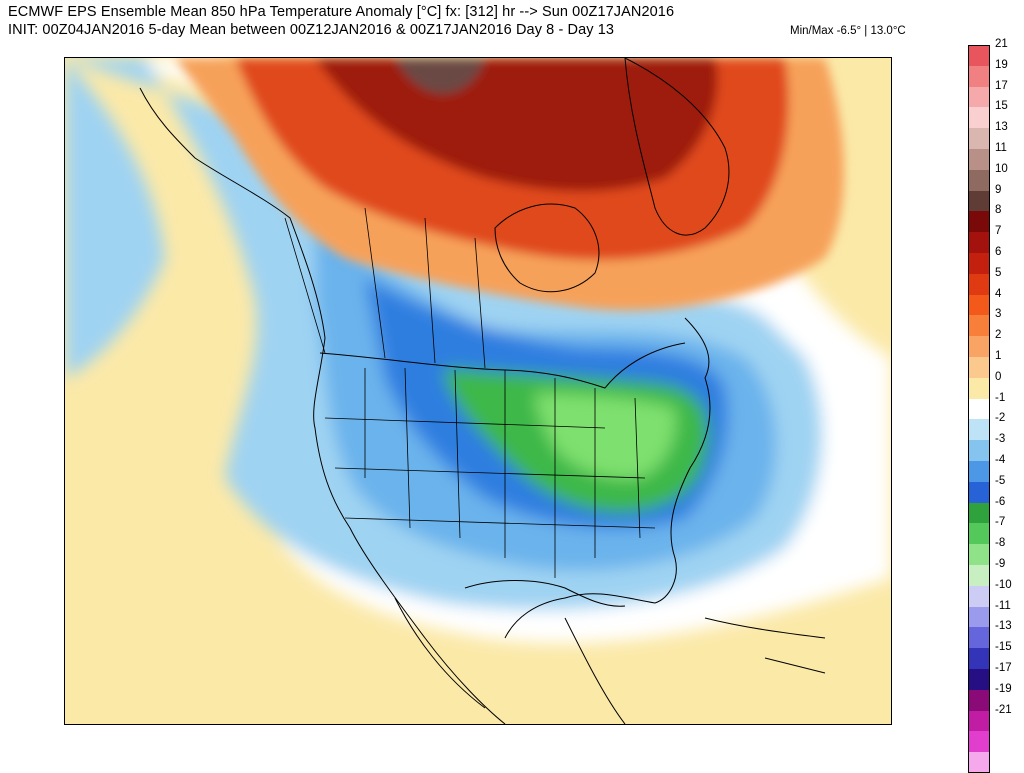 The image size is (1024, 773). What do you see at coordinates (547, 248) in the screenshot?
I see `hudson-bay-line` at bounding box center [547, 248].